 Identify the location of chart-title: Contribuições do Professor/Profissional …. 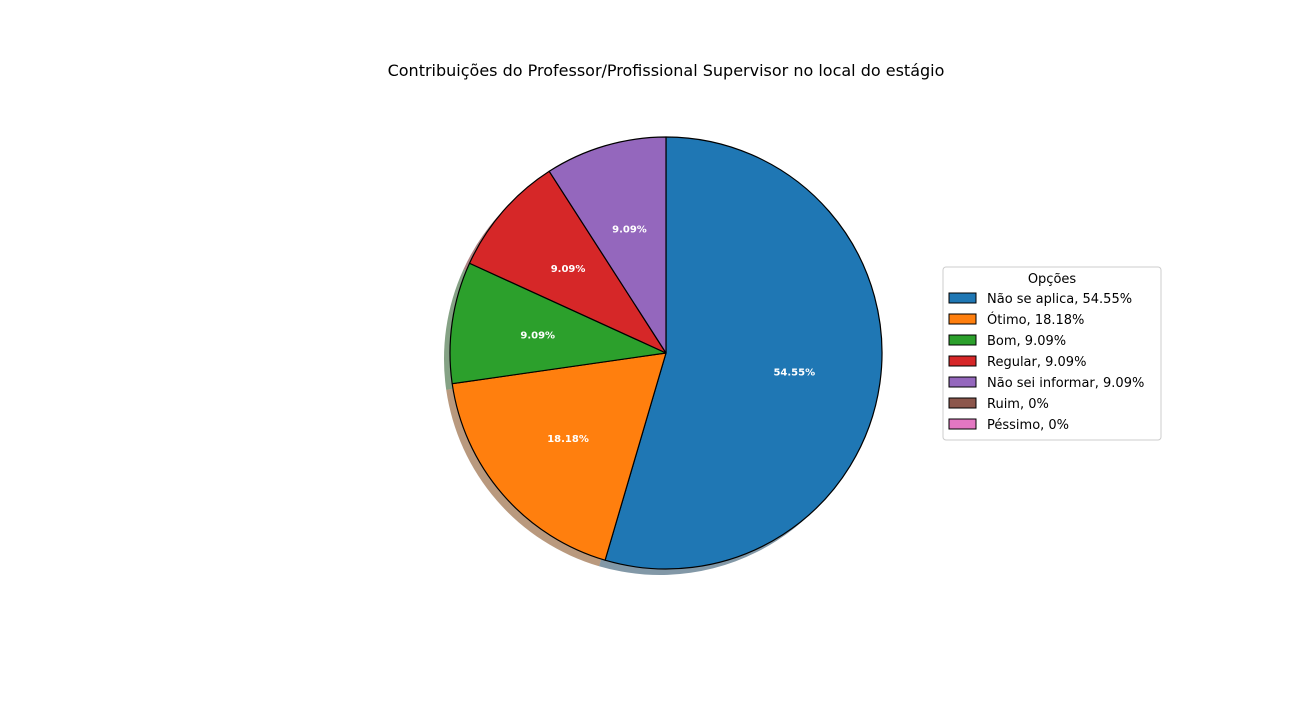
(666, 70).